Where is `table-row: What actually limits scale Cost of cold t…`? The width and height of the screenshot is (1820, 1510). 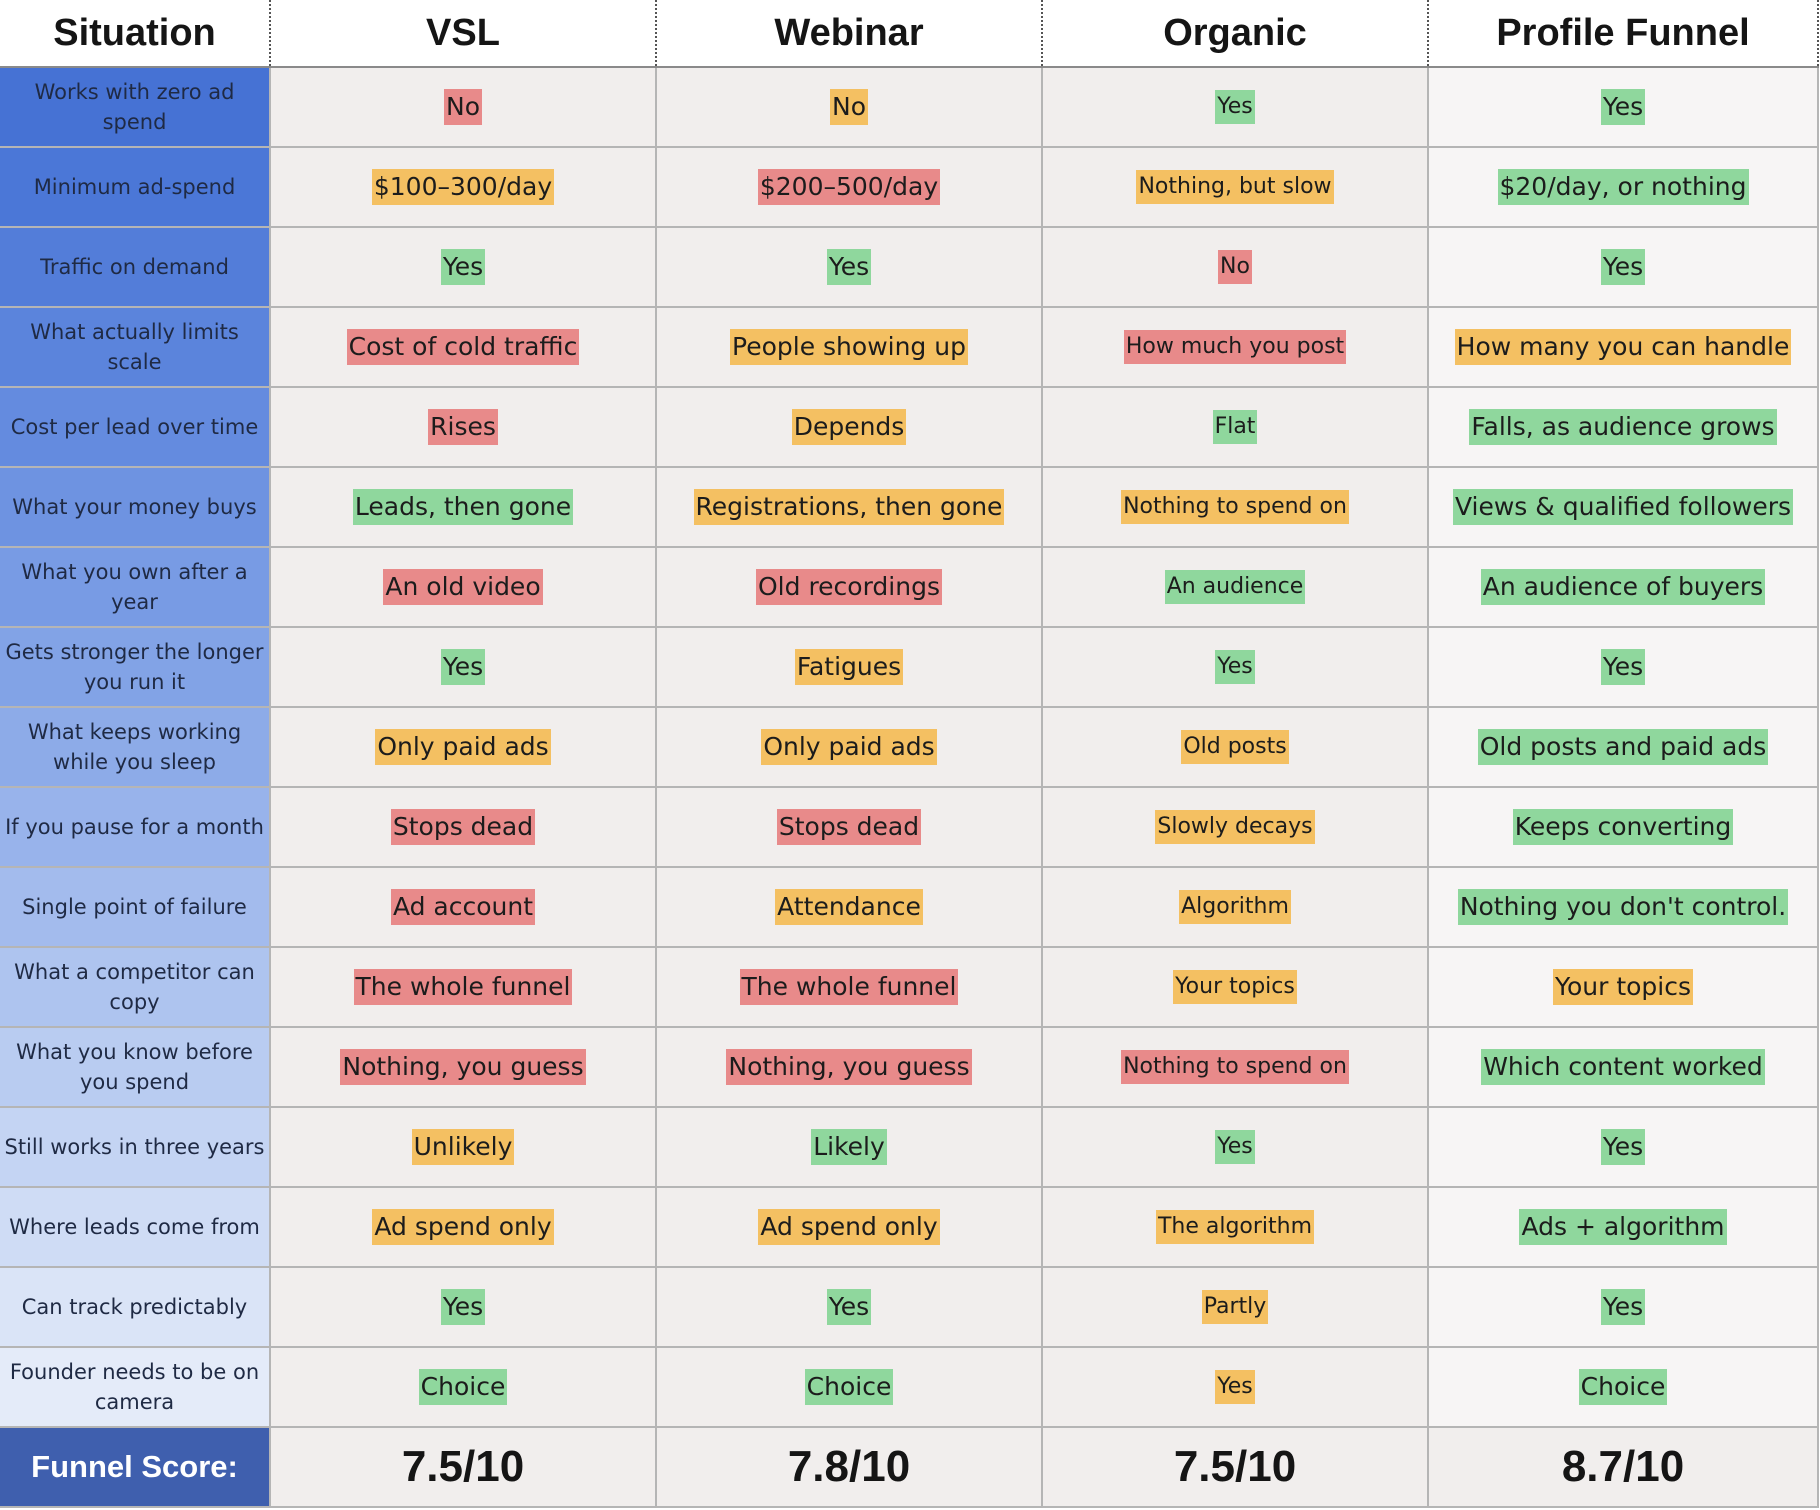
table-row: What actually limits scale Cost of cold t… is located at coordinates (909, 347).